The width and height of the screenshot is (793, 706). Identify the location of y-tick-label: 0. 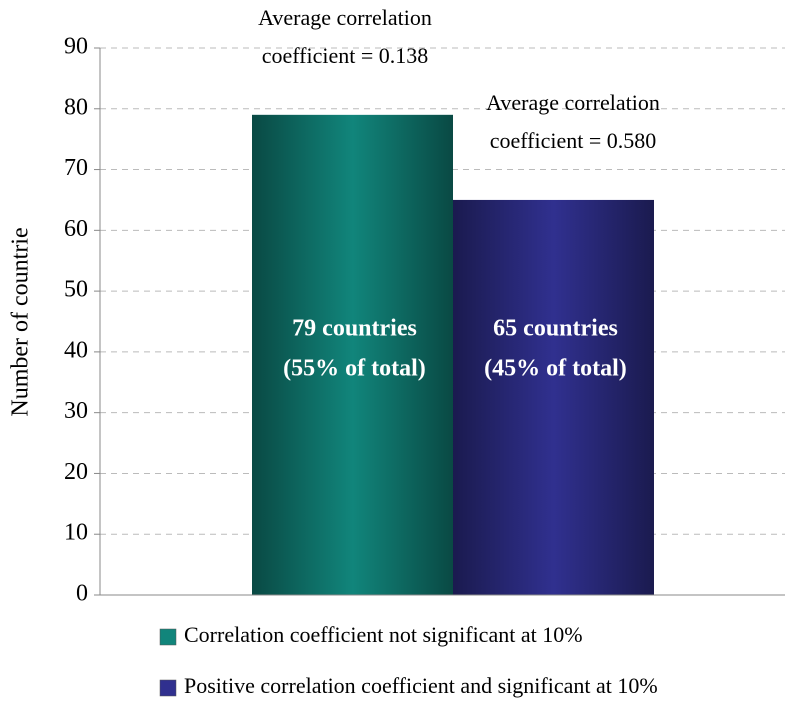
(82, 594).